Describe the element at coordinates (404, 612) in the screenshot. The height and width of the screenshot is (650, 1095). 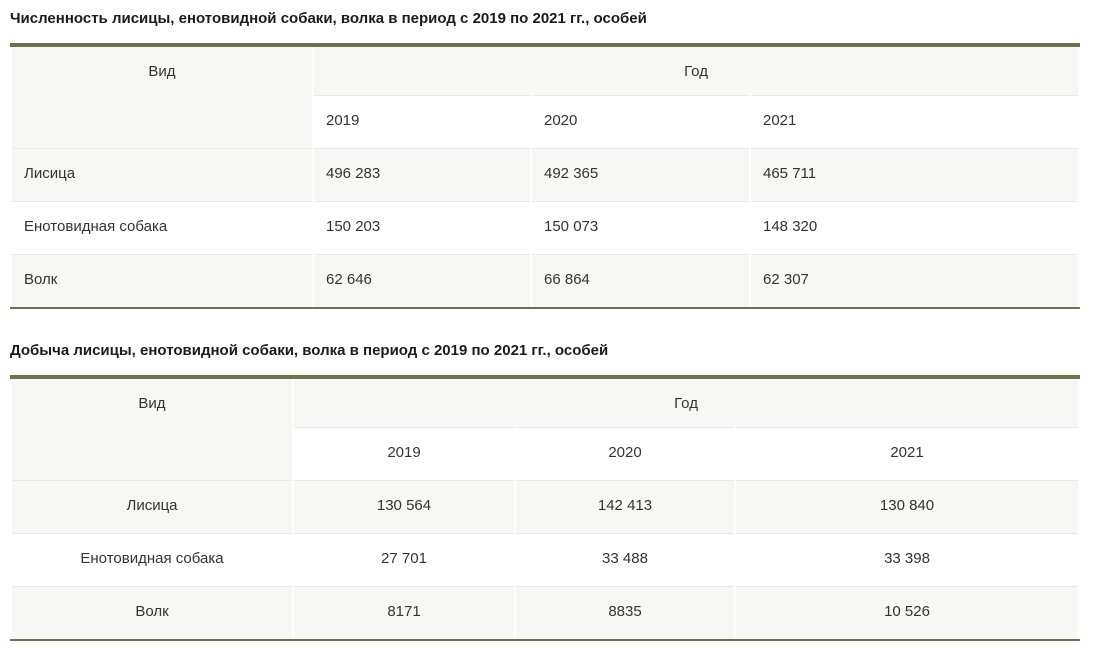
I see `value-cell: 8171` at that location.